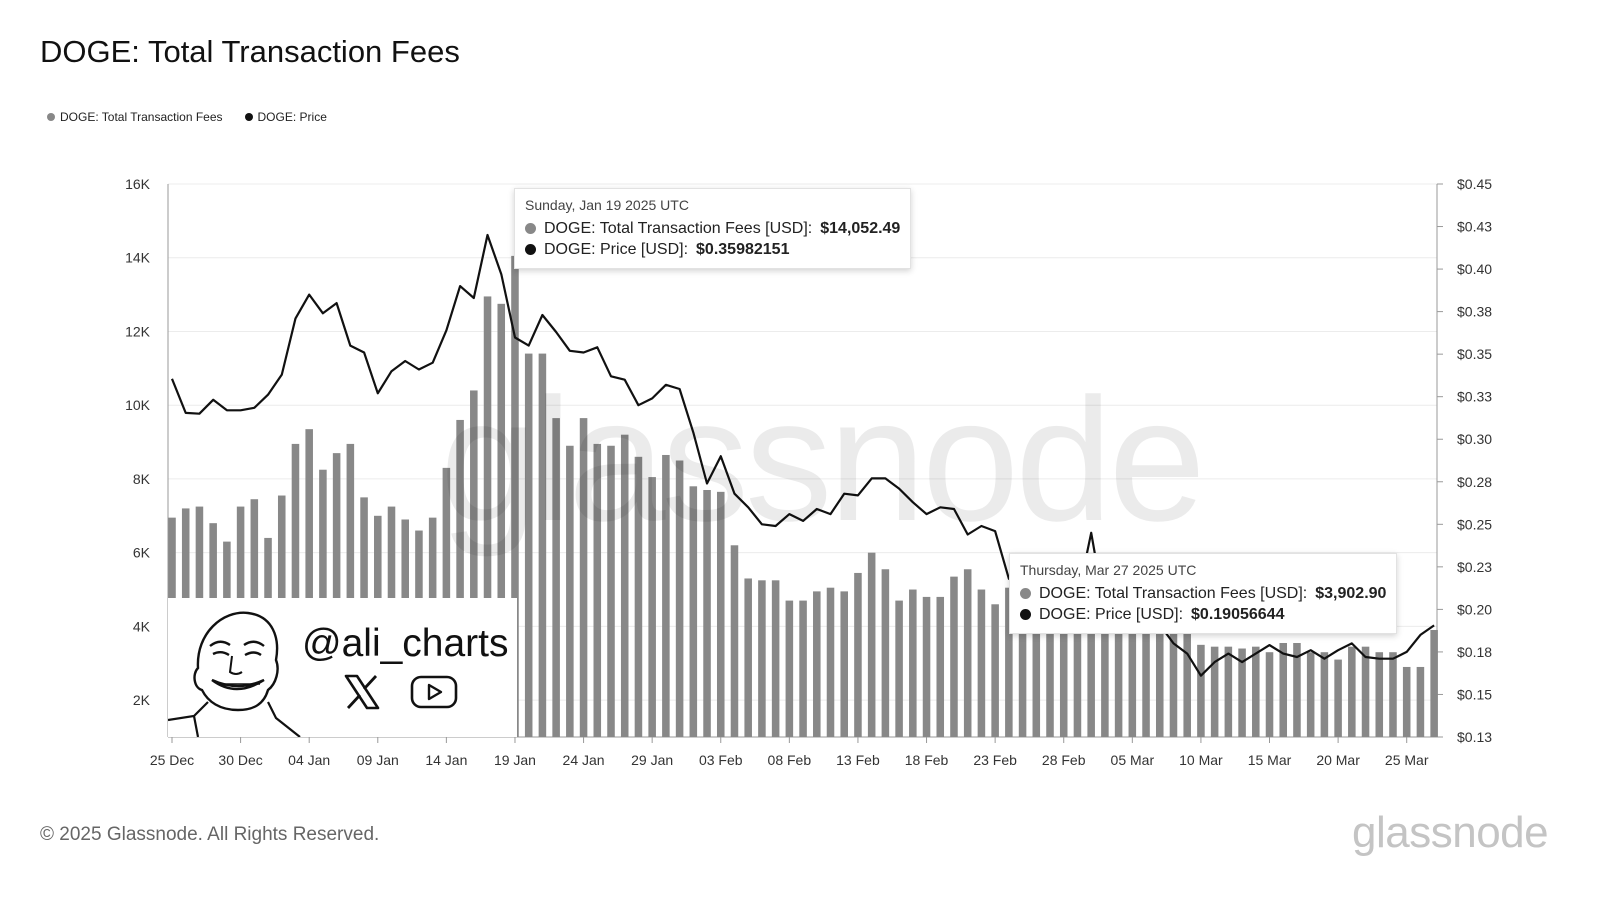 This screenshot has width=1600, height=900. Describe the element at coordinates (1474, 737) in the screenshot. I see `y-right-tick-label: $0.13` at that location.